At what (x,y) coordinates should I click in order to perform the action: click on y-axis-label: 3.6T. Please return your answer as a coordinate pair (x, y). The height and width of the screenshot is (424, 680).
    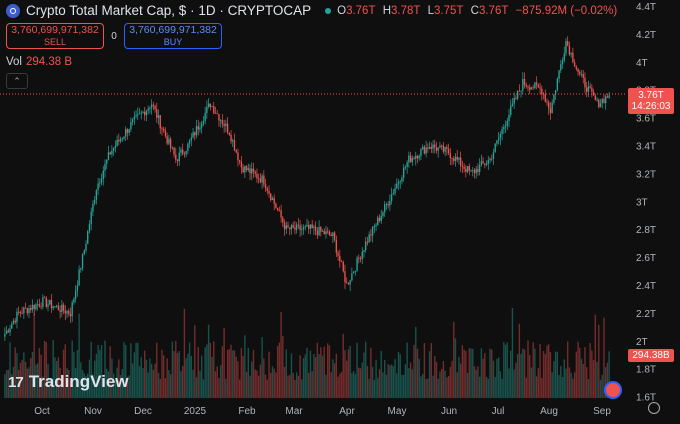
    Looking at the image, I should click on (646, 119).